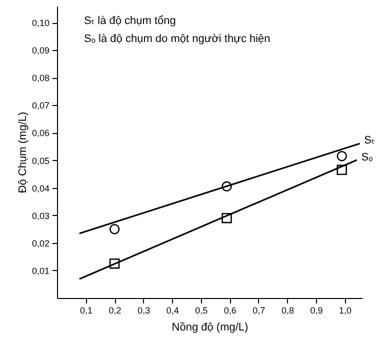 The height and width of the screenshot is (337, 386). What do you see at coordinates (41, 23) in the screenshot?
I see `y-tick-label: 0,10` at bounding box center [41, 23].